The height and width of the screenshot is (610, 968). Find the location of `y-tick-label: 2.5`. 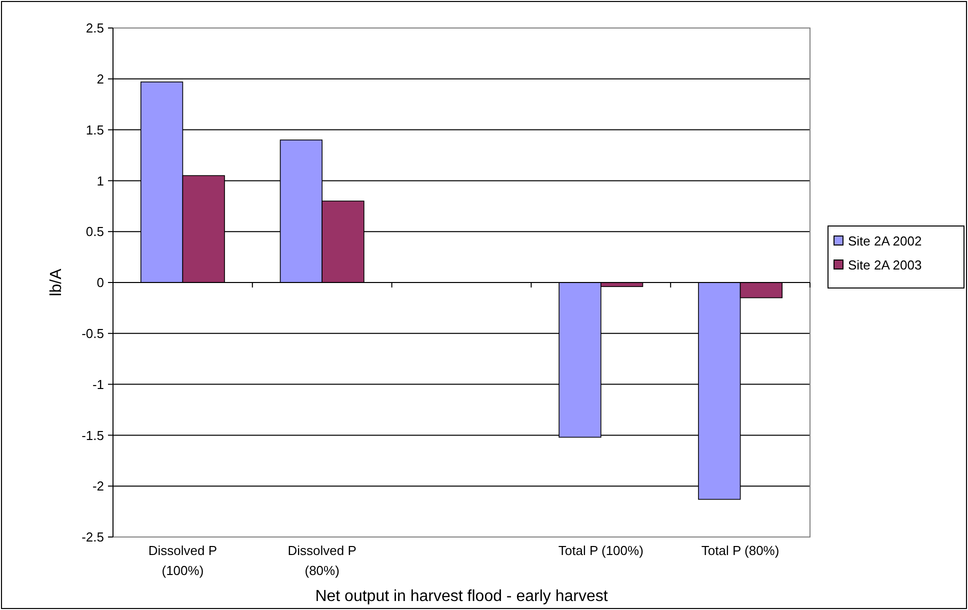

y-tick-label: 2.5 is located at coordinates (95, 28).